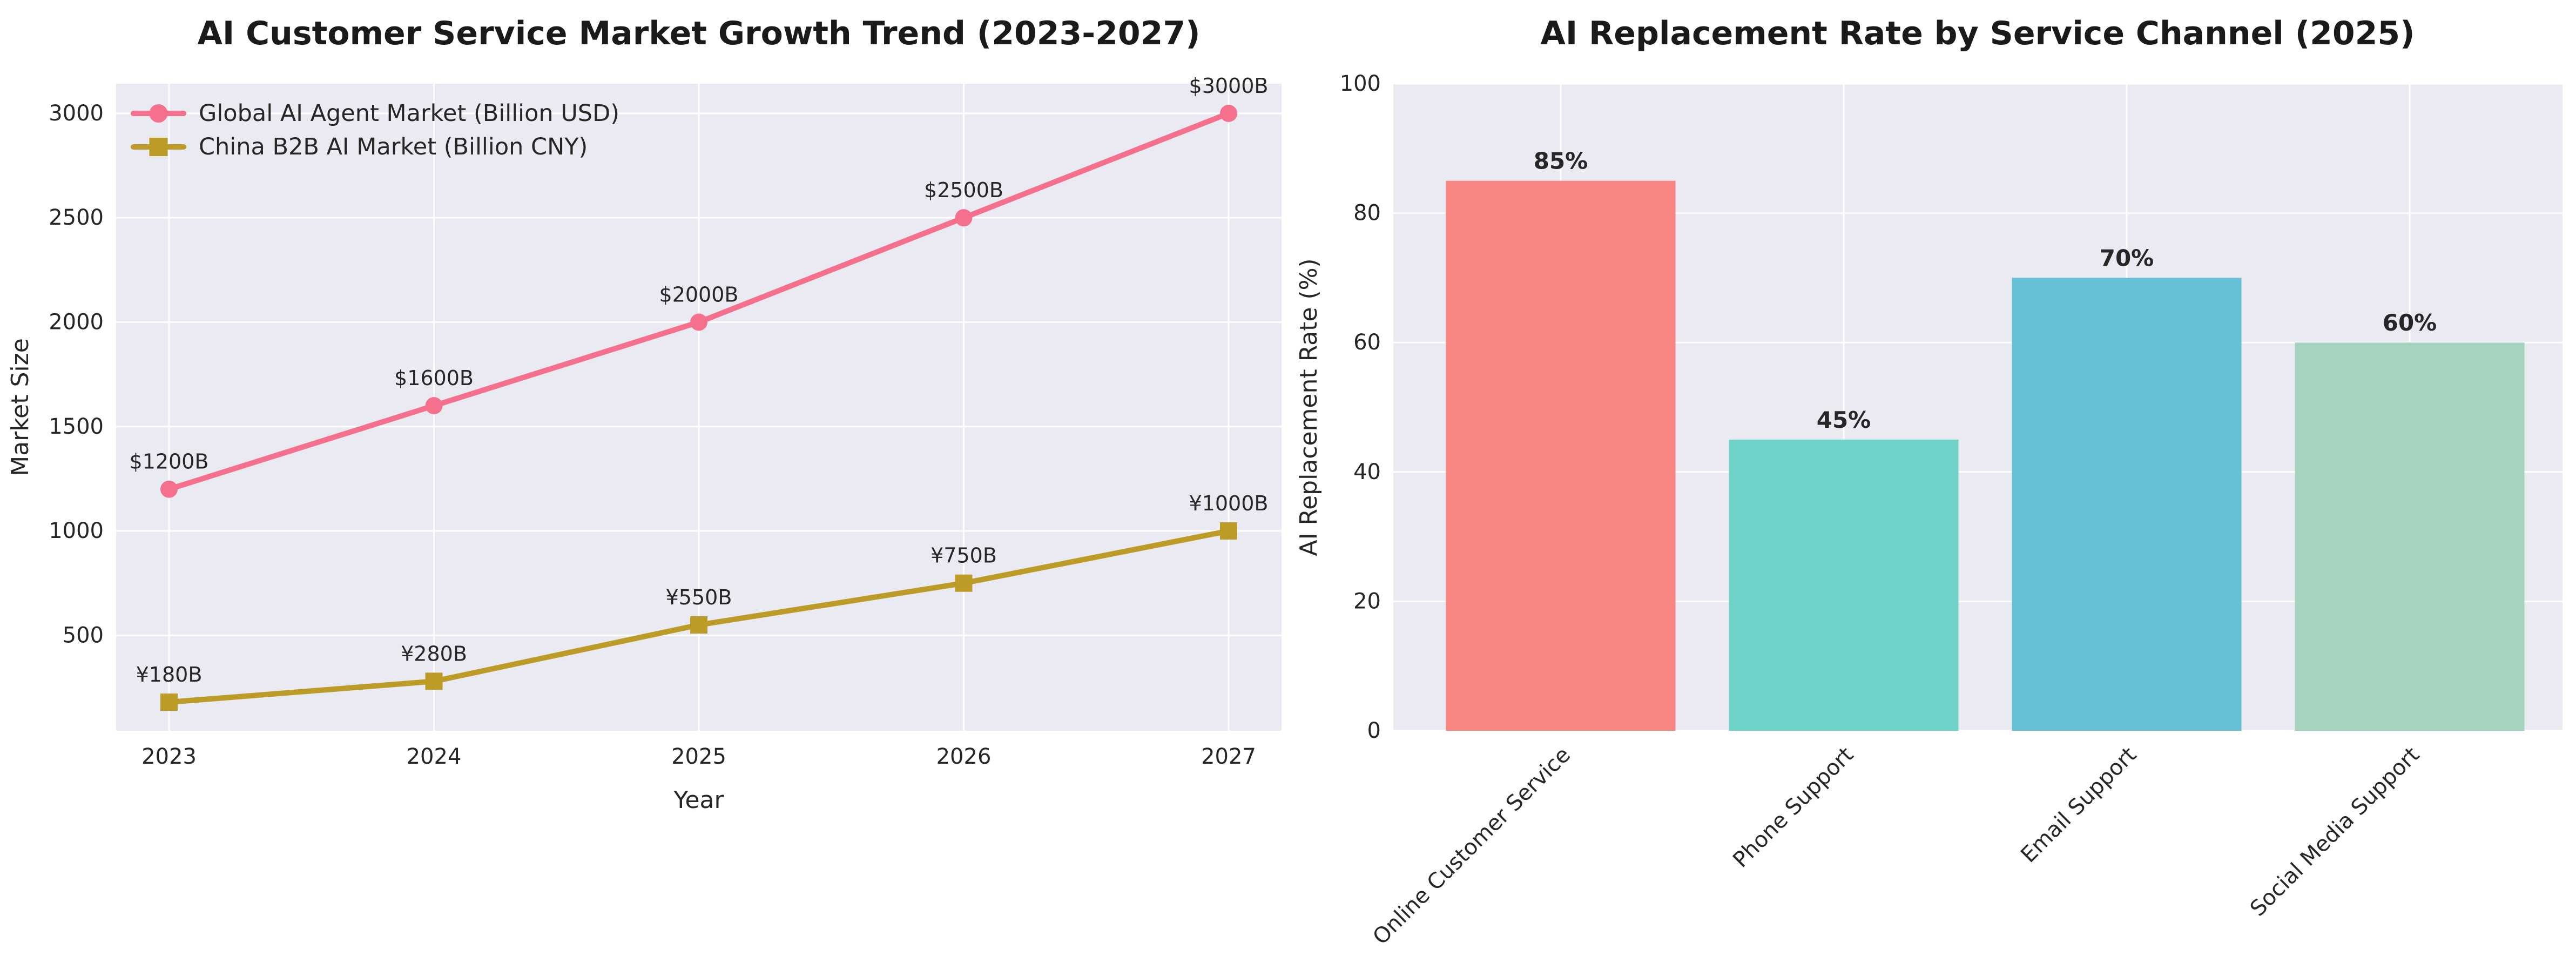  I want to click on y-tick-label: 100, so click(1360, 83).